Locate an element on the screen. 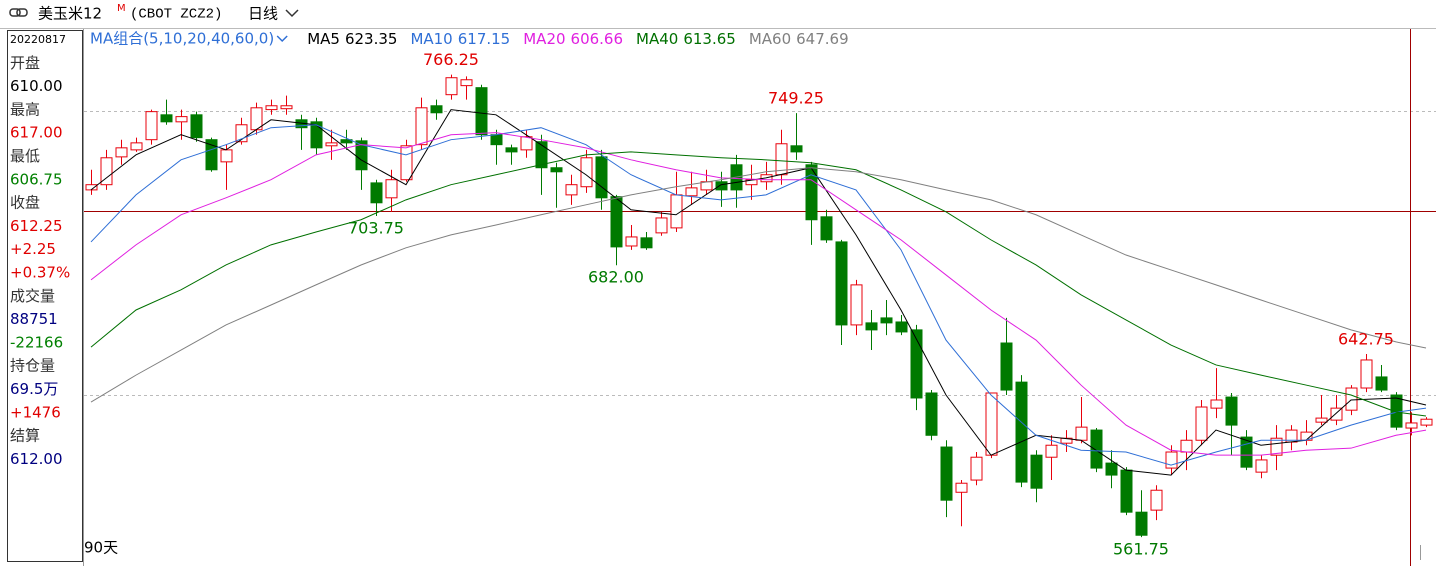  days-label: 90天 is located at coordinates (101, 548).